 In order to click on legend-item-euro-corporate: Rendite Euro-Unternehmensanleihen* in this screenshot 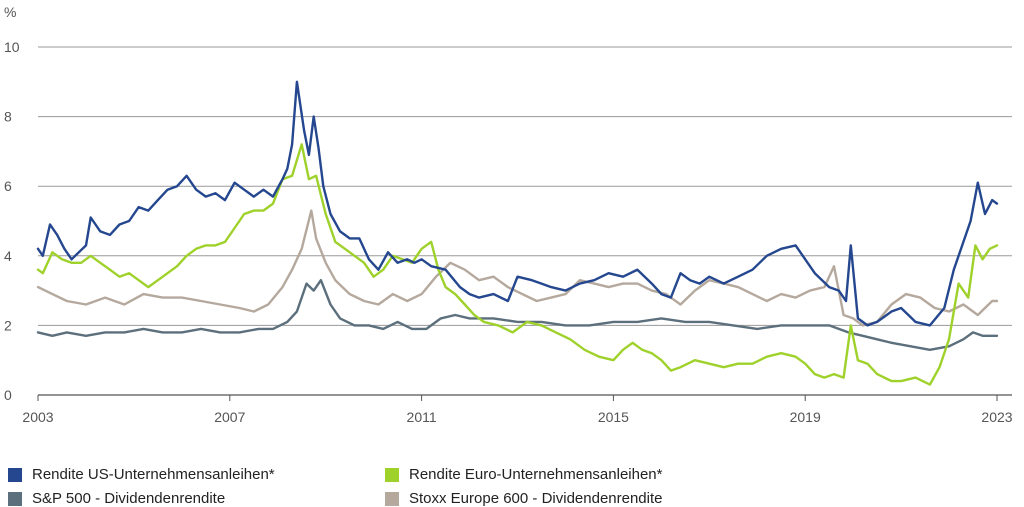, I will do `click(524, 474)`.